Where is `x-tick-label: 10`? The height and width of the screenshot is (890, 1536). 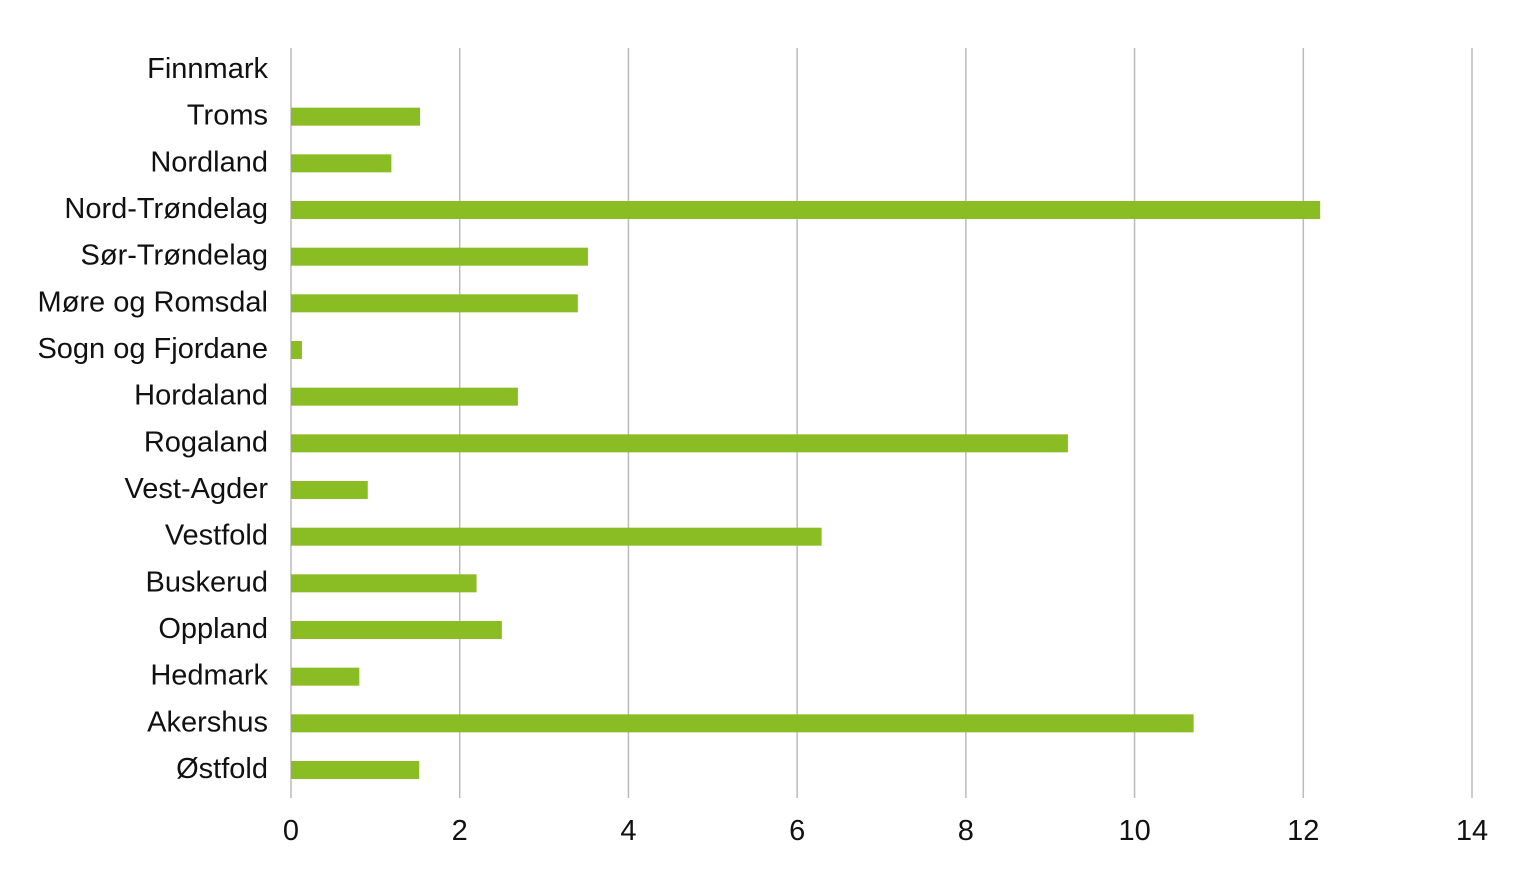
x-tick-label: 10 is located at coordinates (1134, 831).